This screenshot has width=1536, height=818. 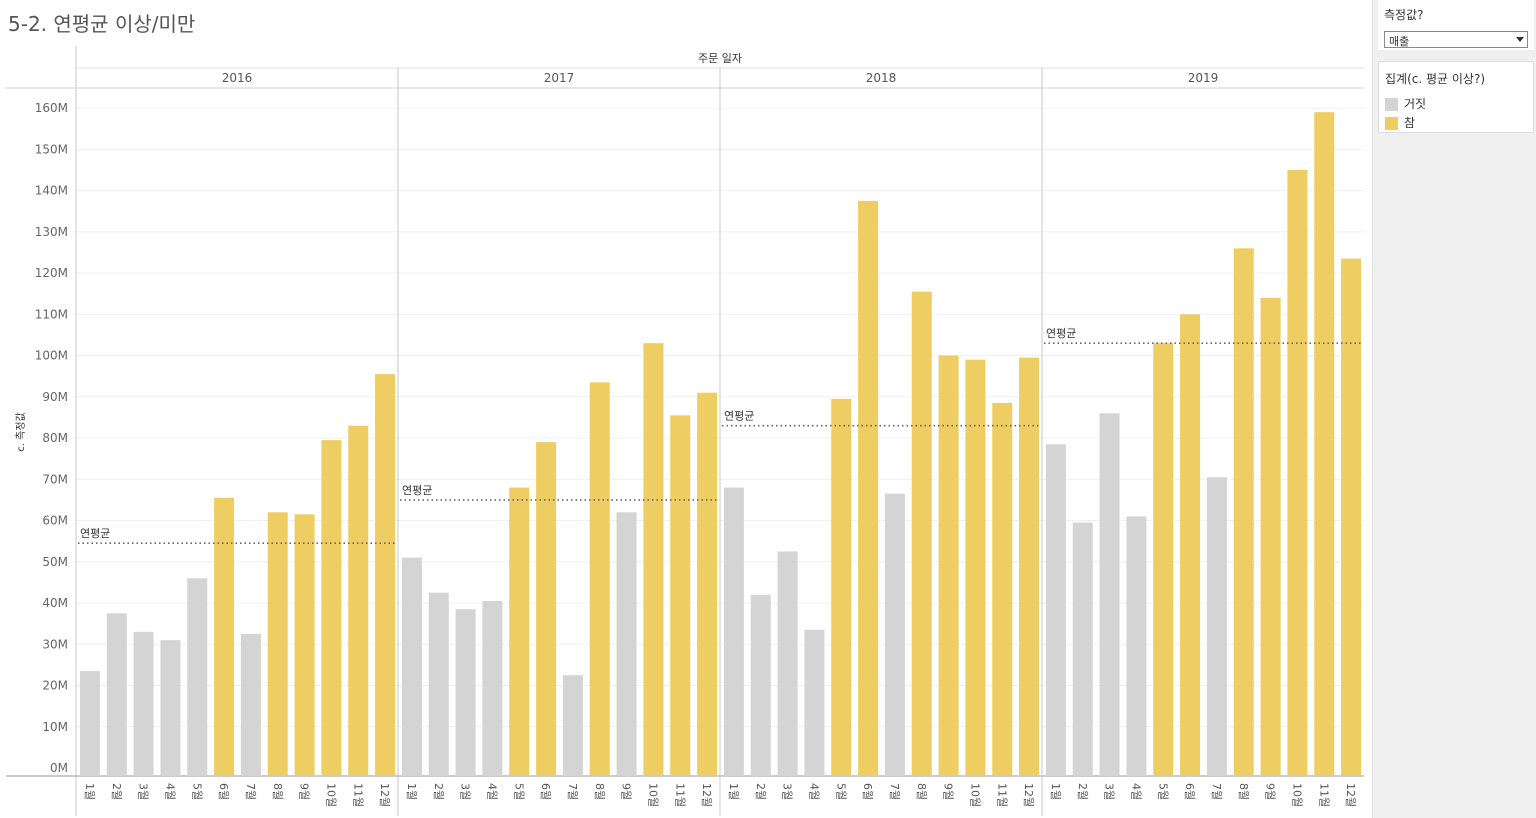 I want to click on y-tick-label: 90M, so click(x=55, y=397).